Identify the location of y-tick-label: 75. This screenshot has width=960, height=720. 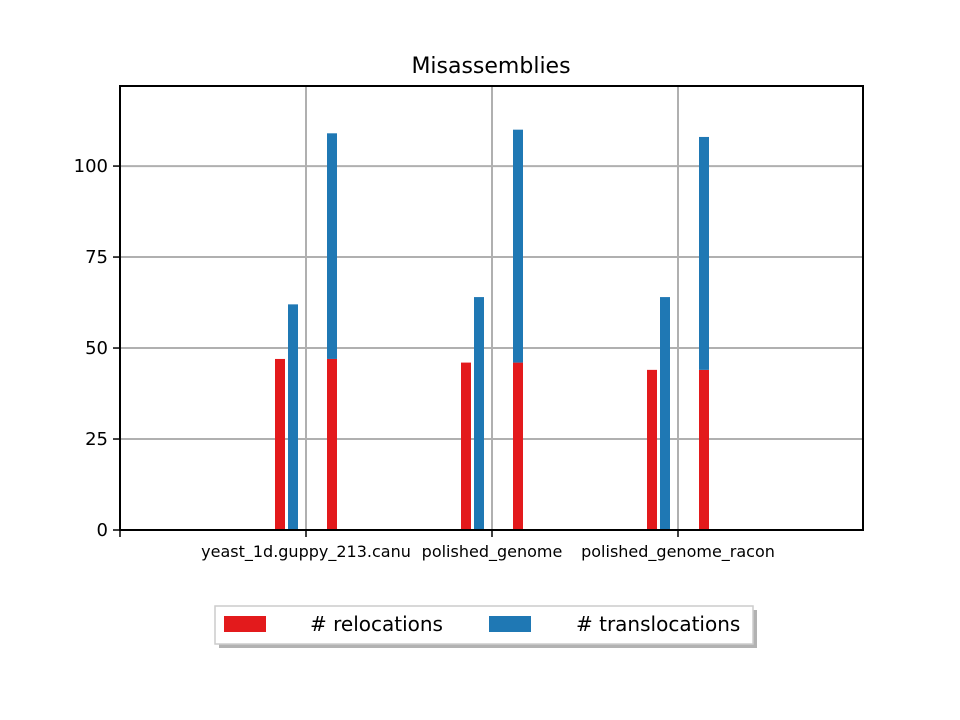
(96, 257).